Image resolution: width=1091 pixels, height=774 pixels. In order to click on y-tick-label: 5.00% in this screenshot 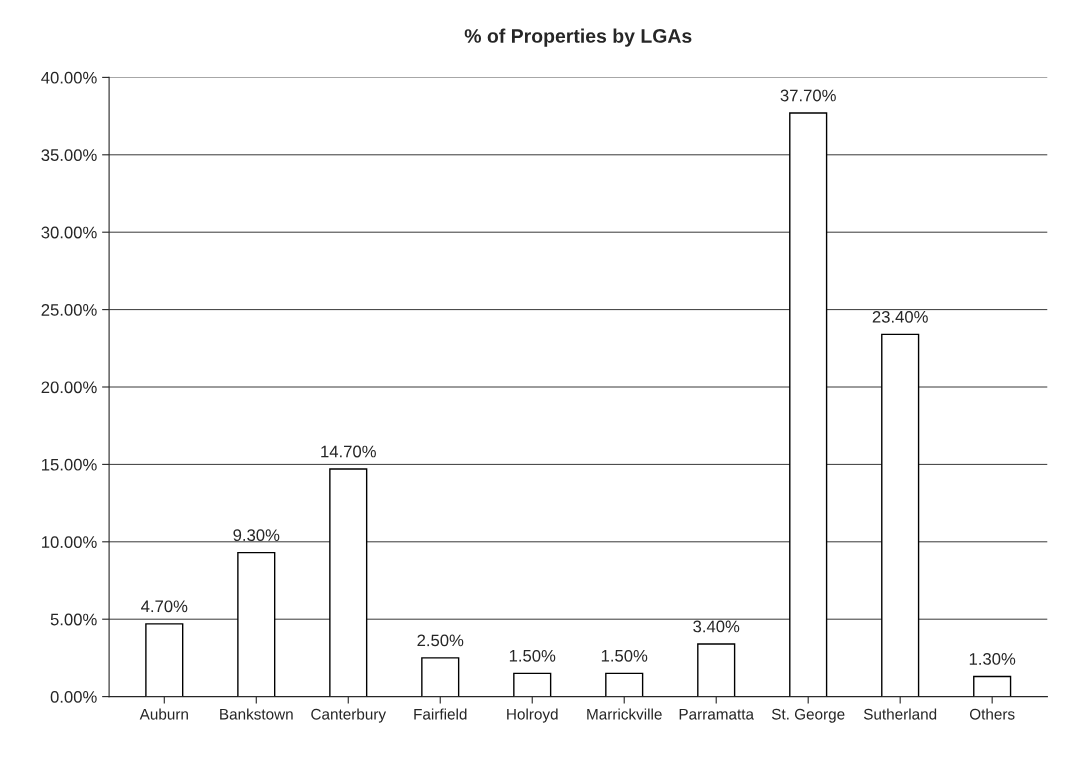, I will do `click(73, 619)`.